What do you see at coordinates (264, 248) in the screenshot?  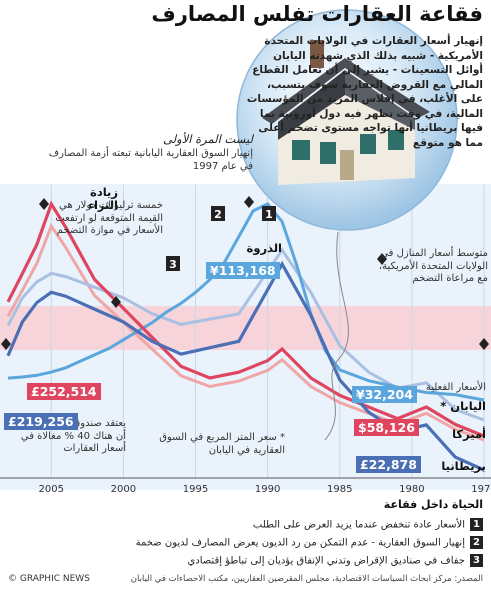 I see `peak-label: الذروة` at bounding box center [264, 248].